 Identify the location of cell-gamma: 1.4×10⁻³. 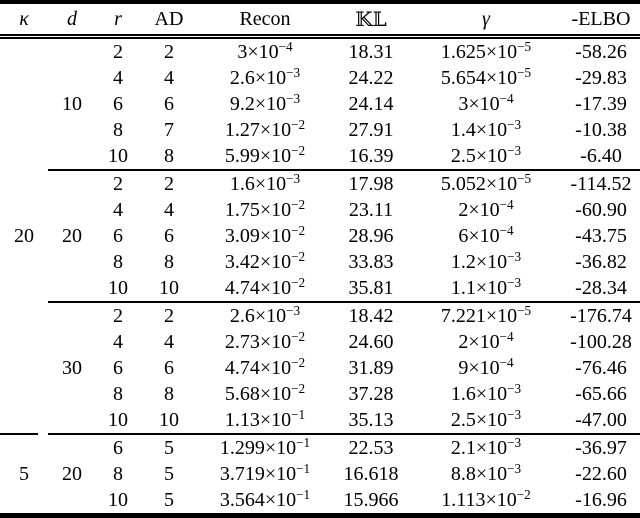
(486, 128).